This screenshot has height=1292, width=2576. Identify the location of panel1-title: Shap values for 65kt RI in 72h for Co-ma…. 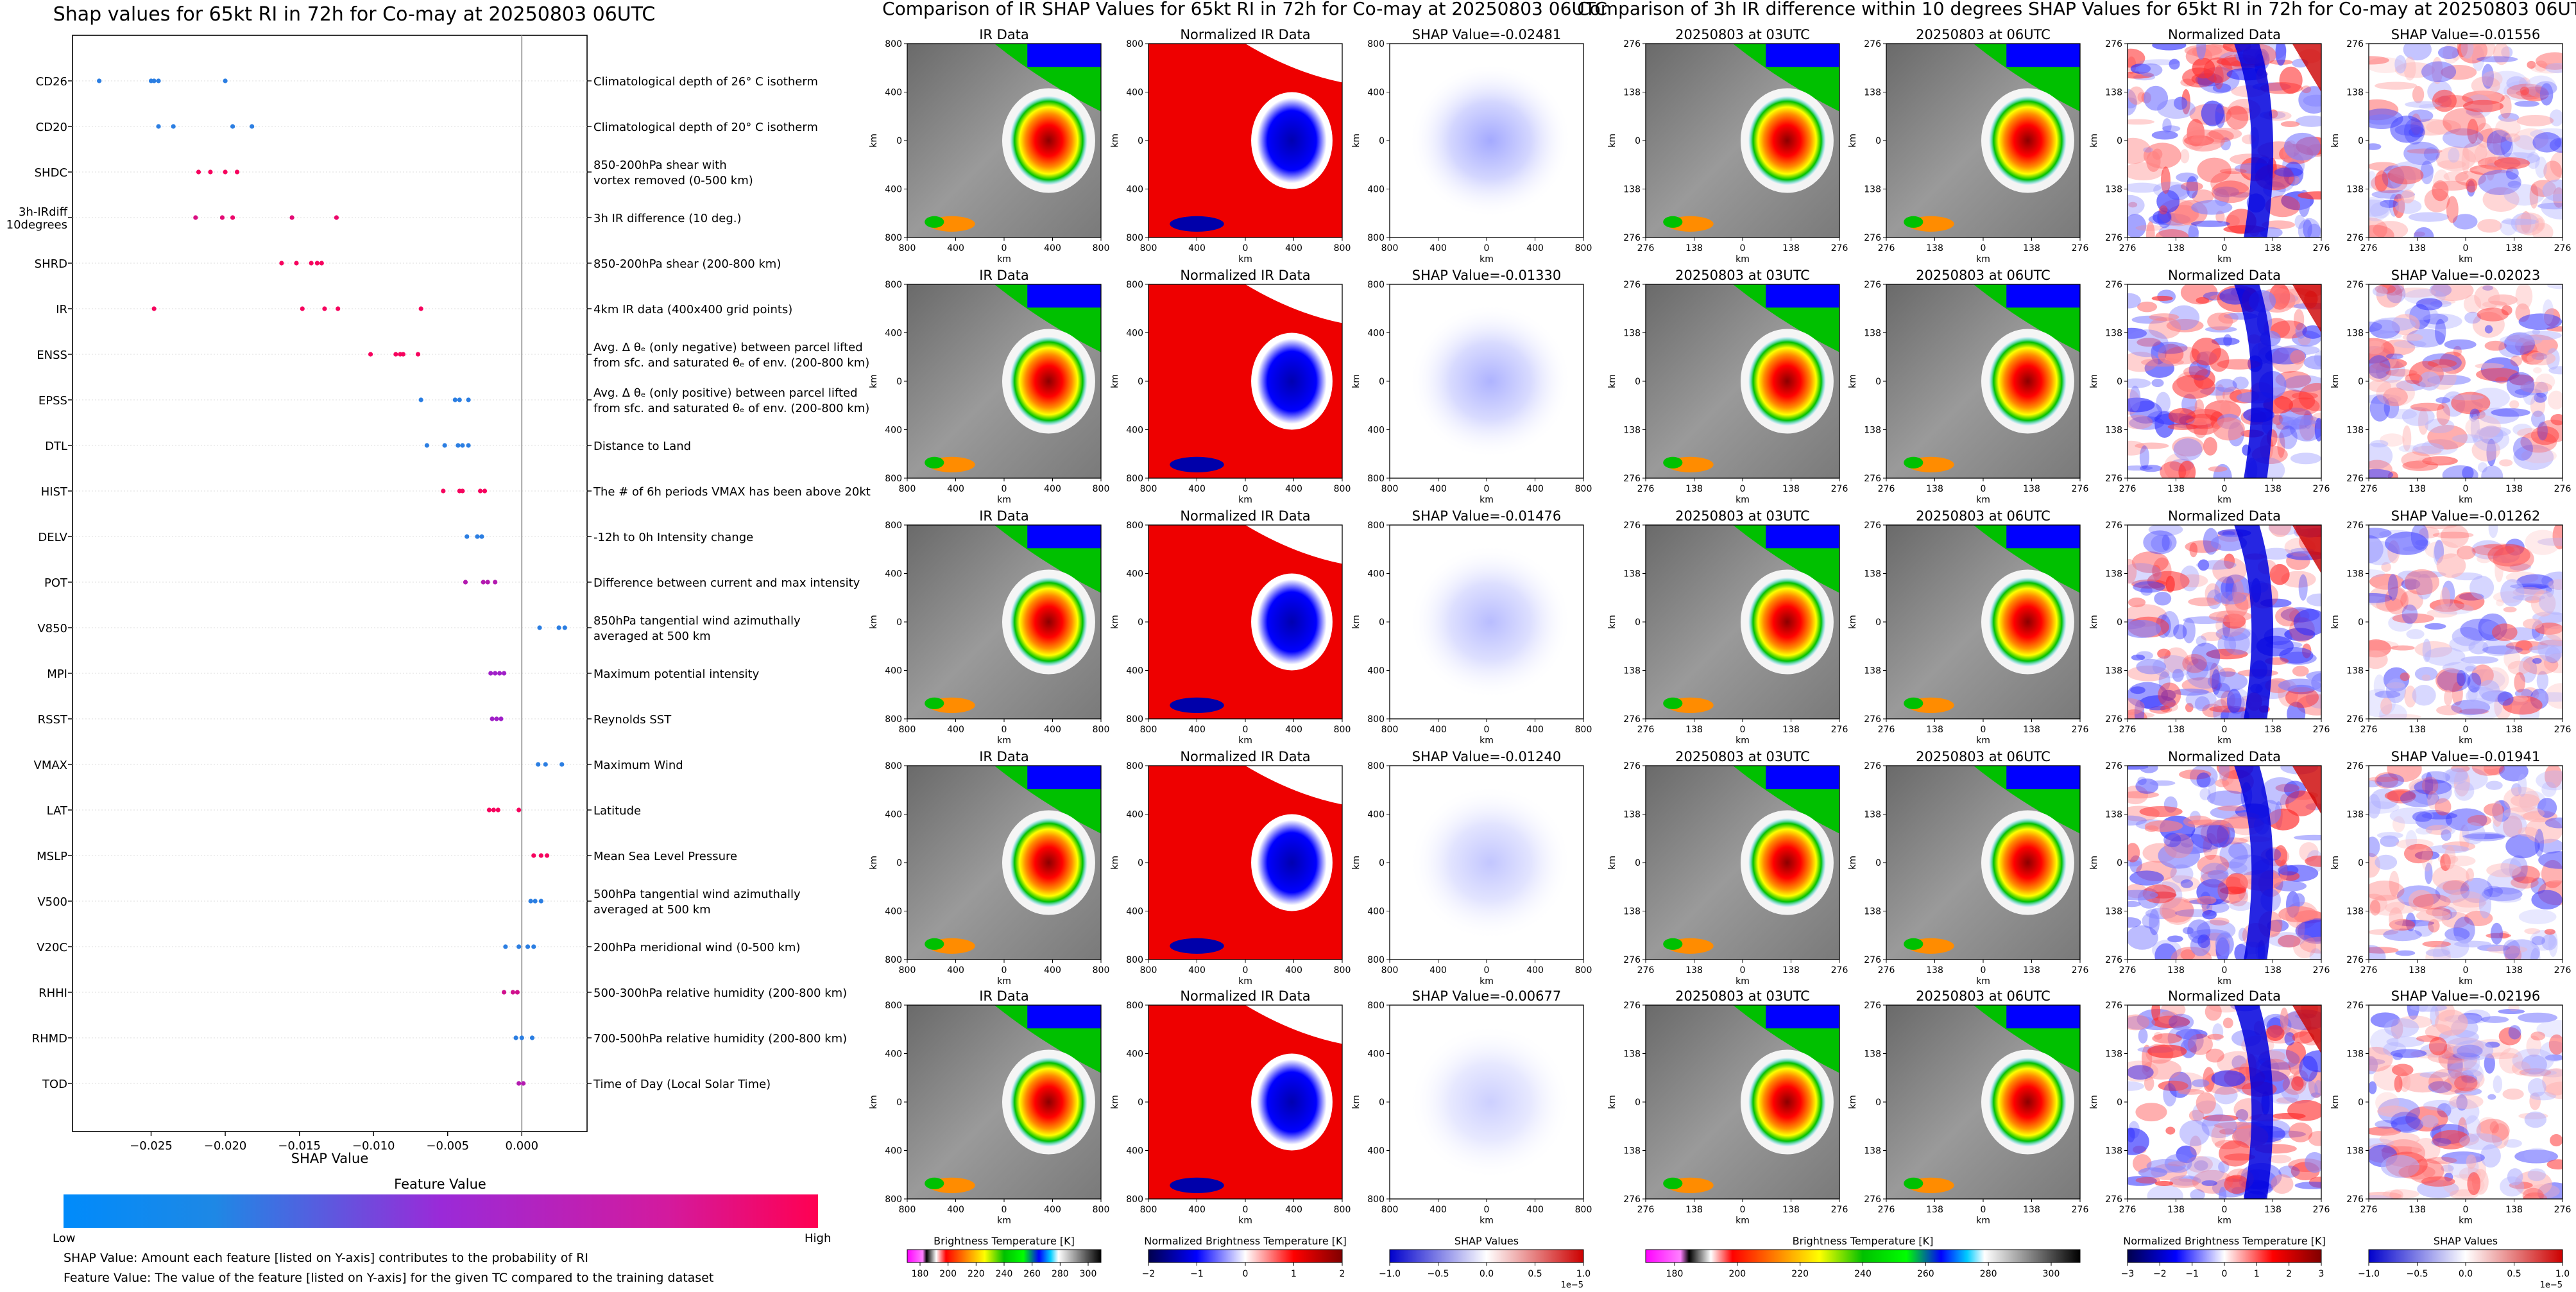
(354, 14).